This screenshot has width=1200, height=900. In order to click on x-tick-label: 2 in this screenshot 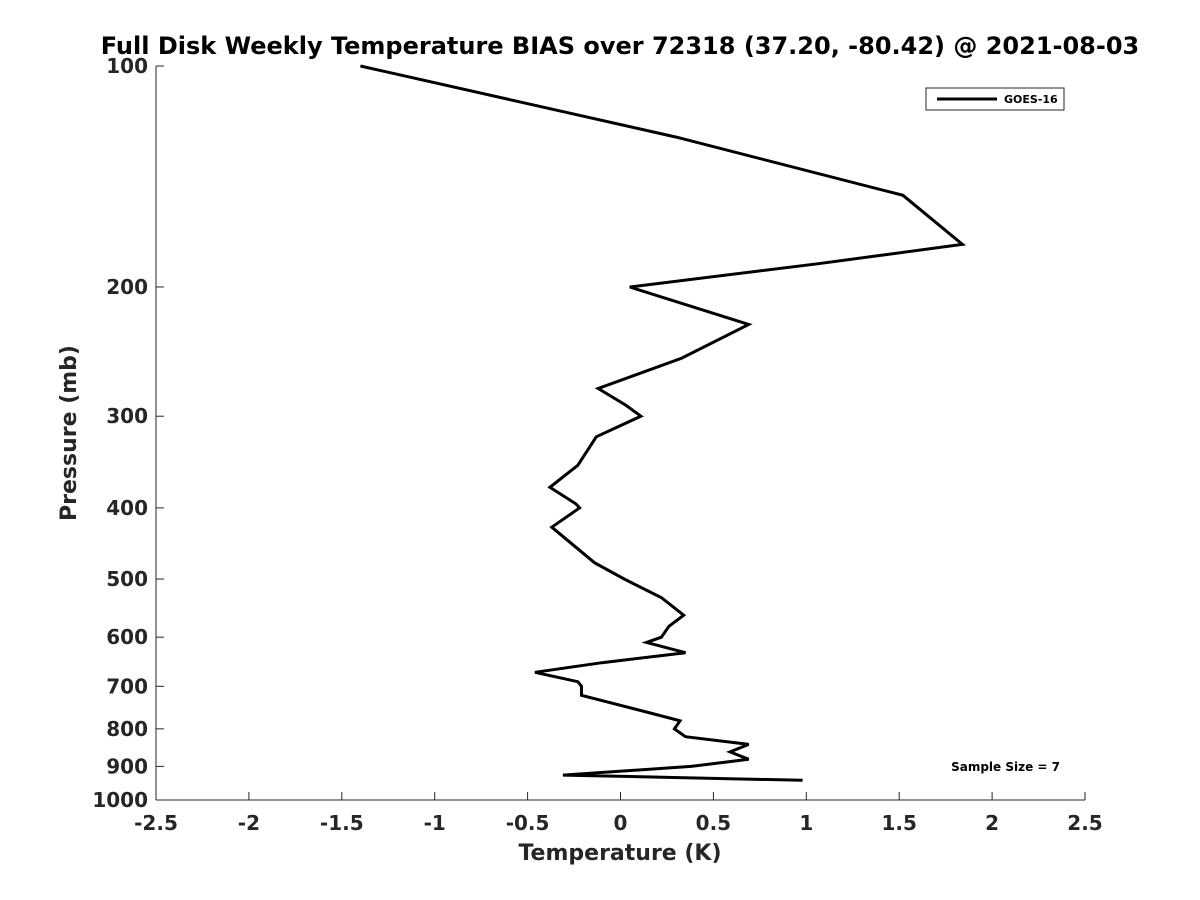, I will do `click(992, 823)`.